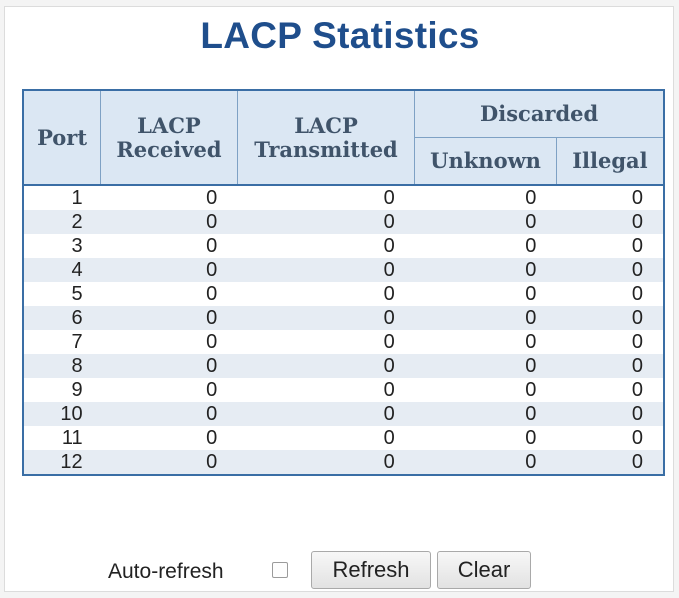  Describe the element at coordinates (343, 438) in the screenshot. I see `table-row: 11 0 0 0 0` at that location.